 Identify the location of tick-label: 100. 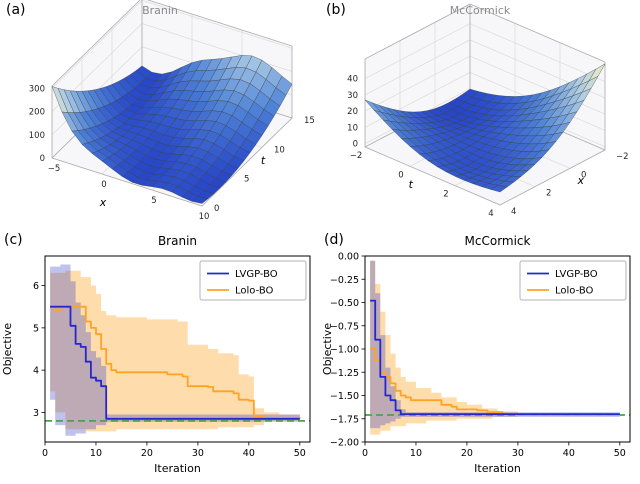
(37, 136).